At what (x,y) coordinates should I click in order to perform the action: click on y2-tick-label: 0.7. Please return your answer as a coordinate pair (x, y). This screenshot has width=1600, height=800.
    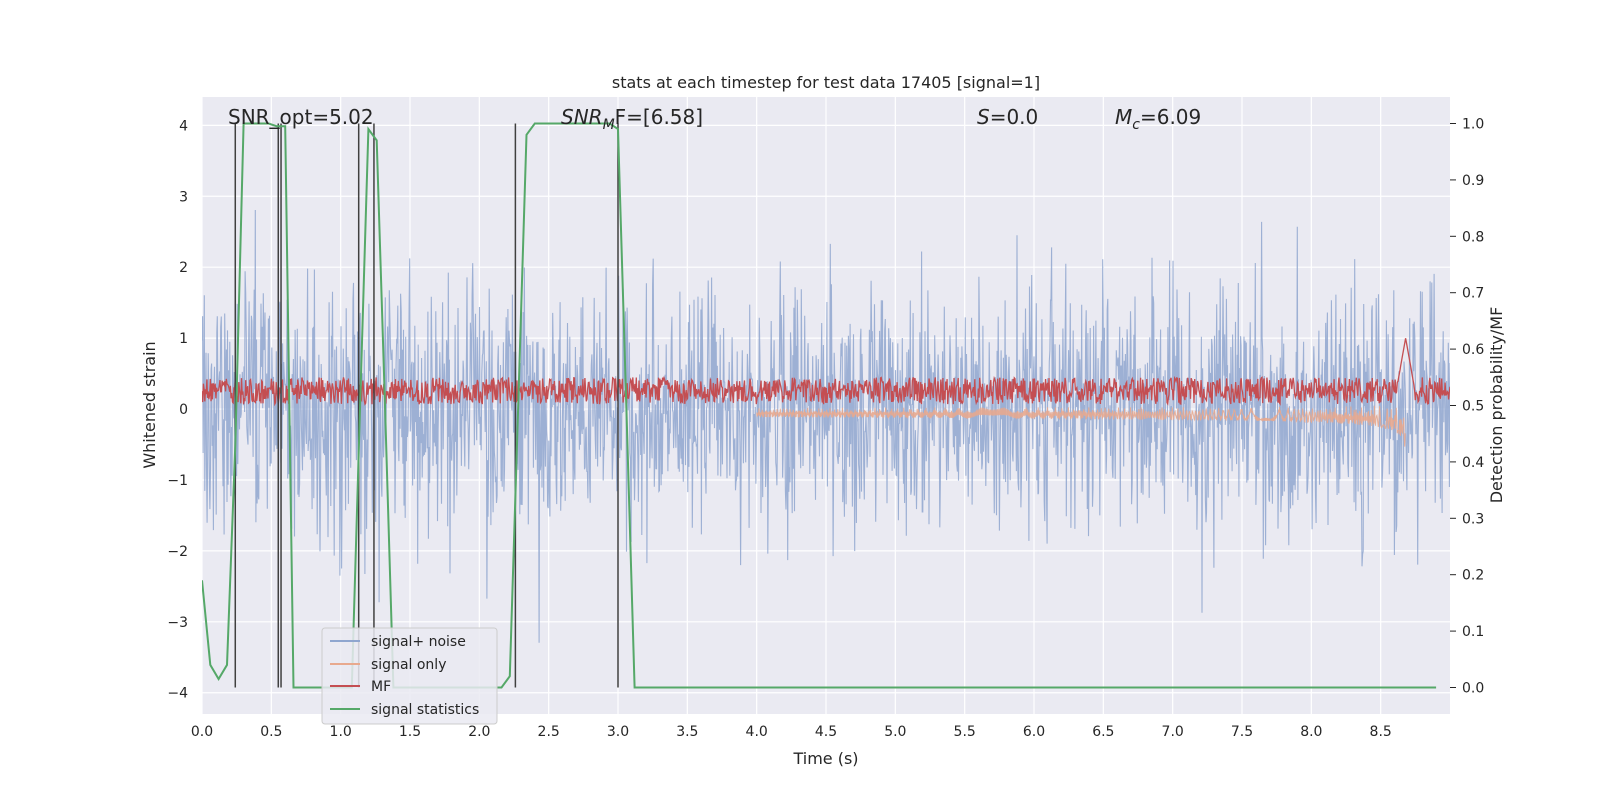
    Looking at the image, I should click on (1473, 294).